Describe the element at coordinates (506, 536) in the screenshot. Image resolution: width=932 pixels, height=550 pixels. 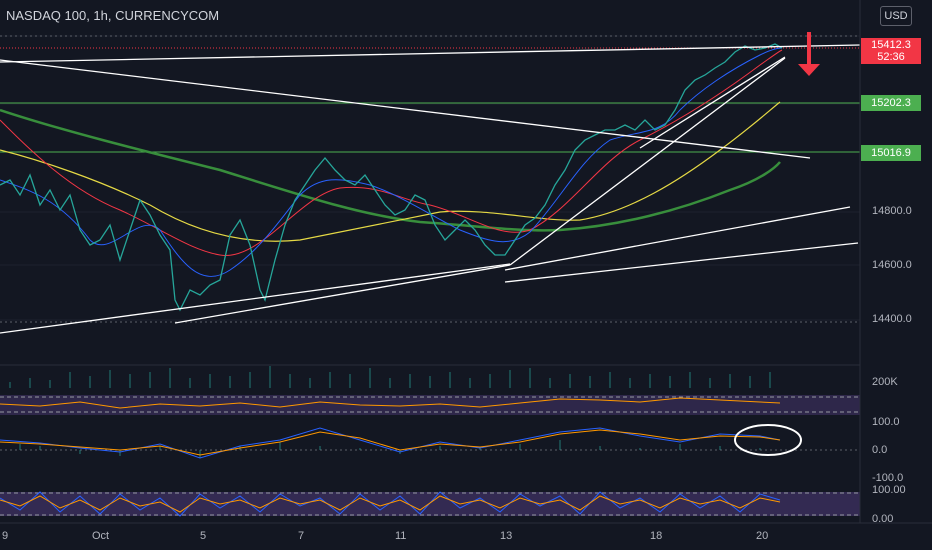
I see `x-tick-13: 13` at that location.